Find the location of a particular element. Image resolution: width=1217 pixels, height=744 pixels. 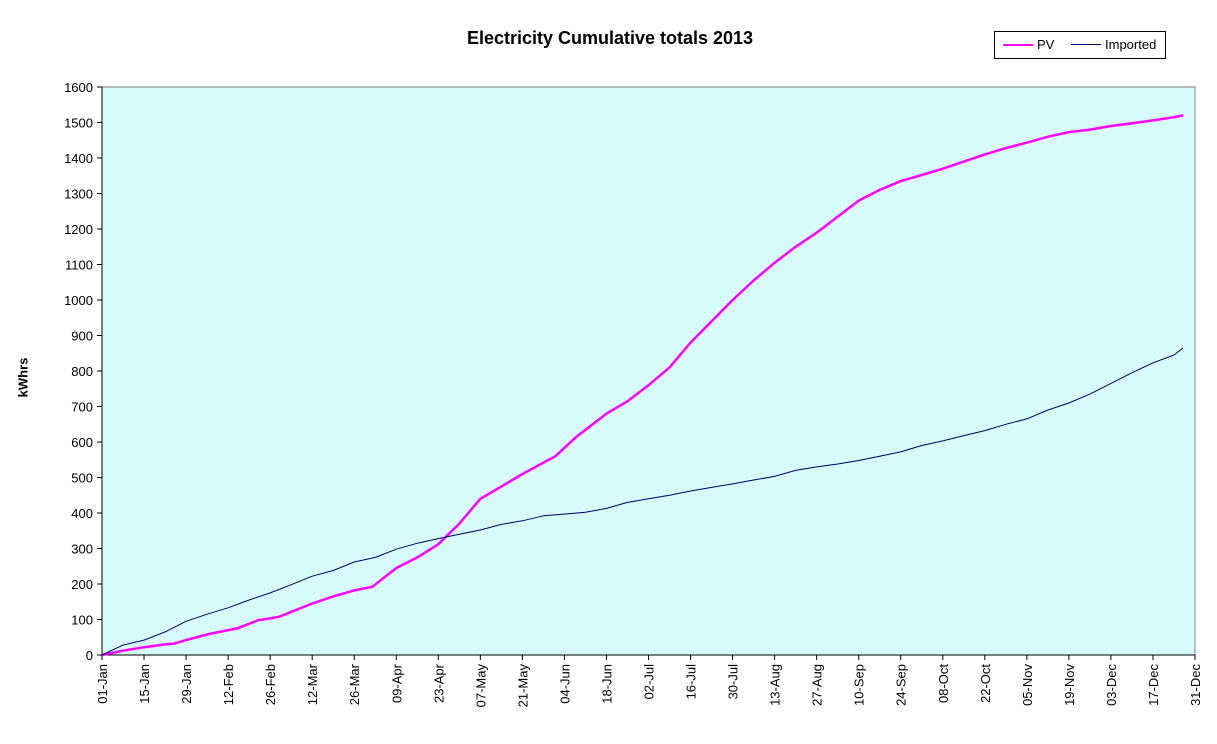

x-tick-label: 15-Jan is located at coordinates (144, 684).